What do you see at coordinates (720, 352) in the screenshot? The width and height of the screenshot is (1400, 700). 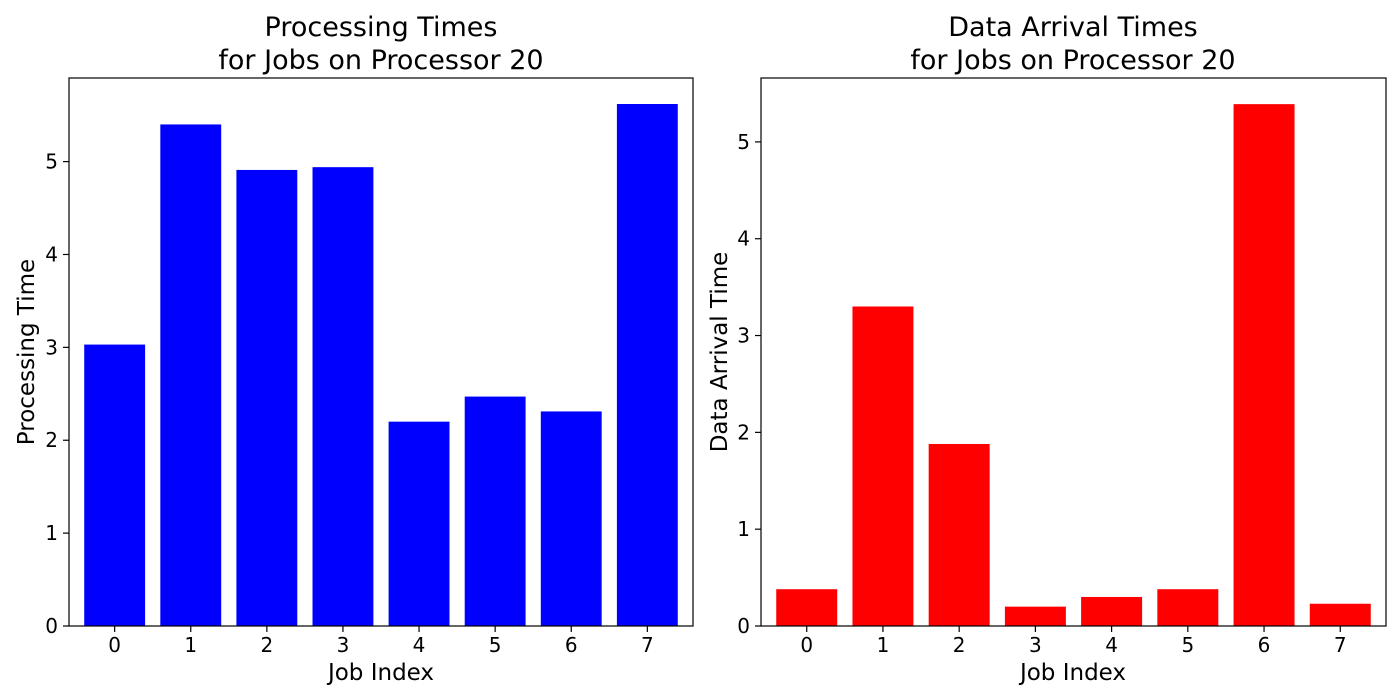 I see `y-axis-label: Data Arrival Time` at bounding box center [720, 352].